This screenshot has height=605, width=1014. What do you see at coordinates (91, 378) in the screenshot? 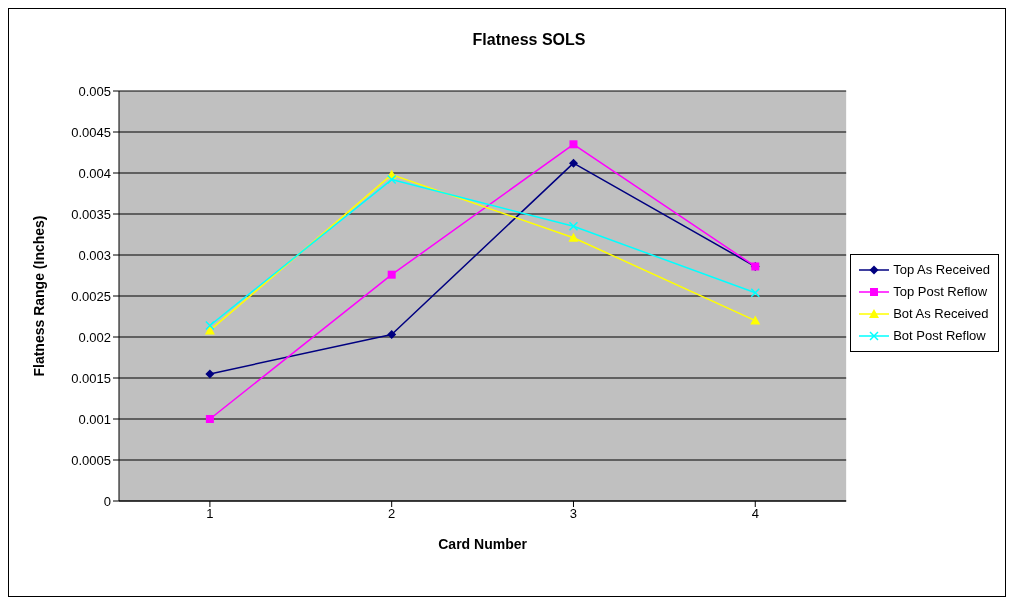
I see `y-tick-label: 0.0015` at bounding box center [91, 378].